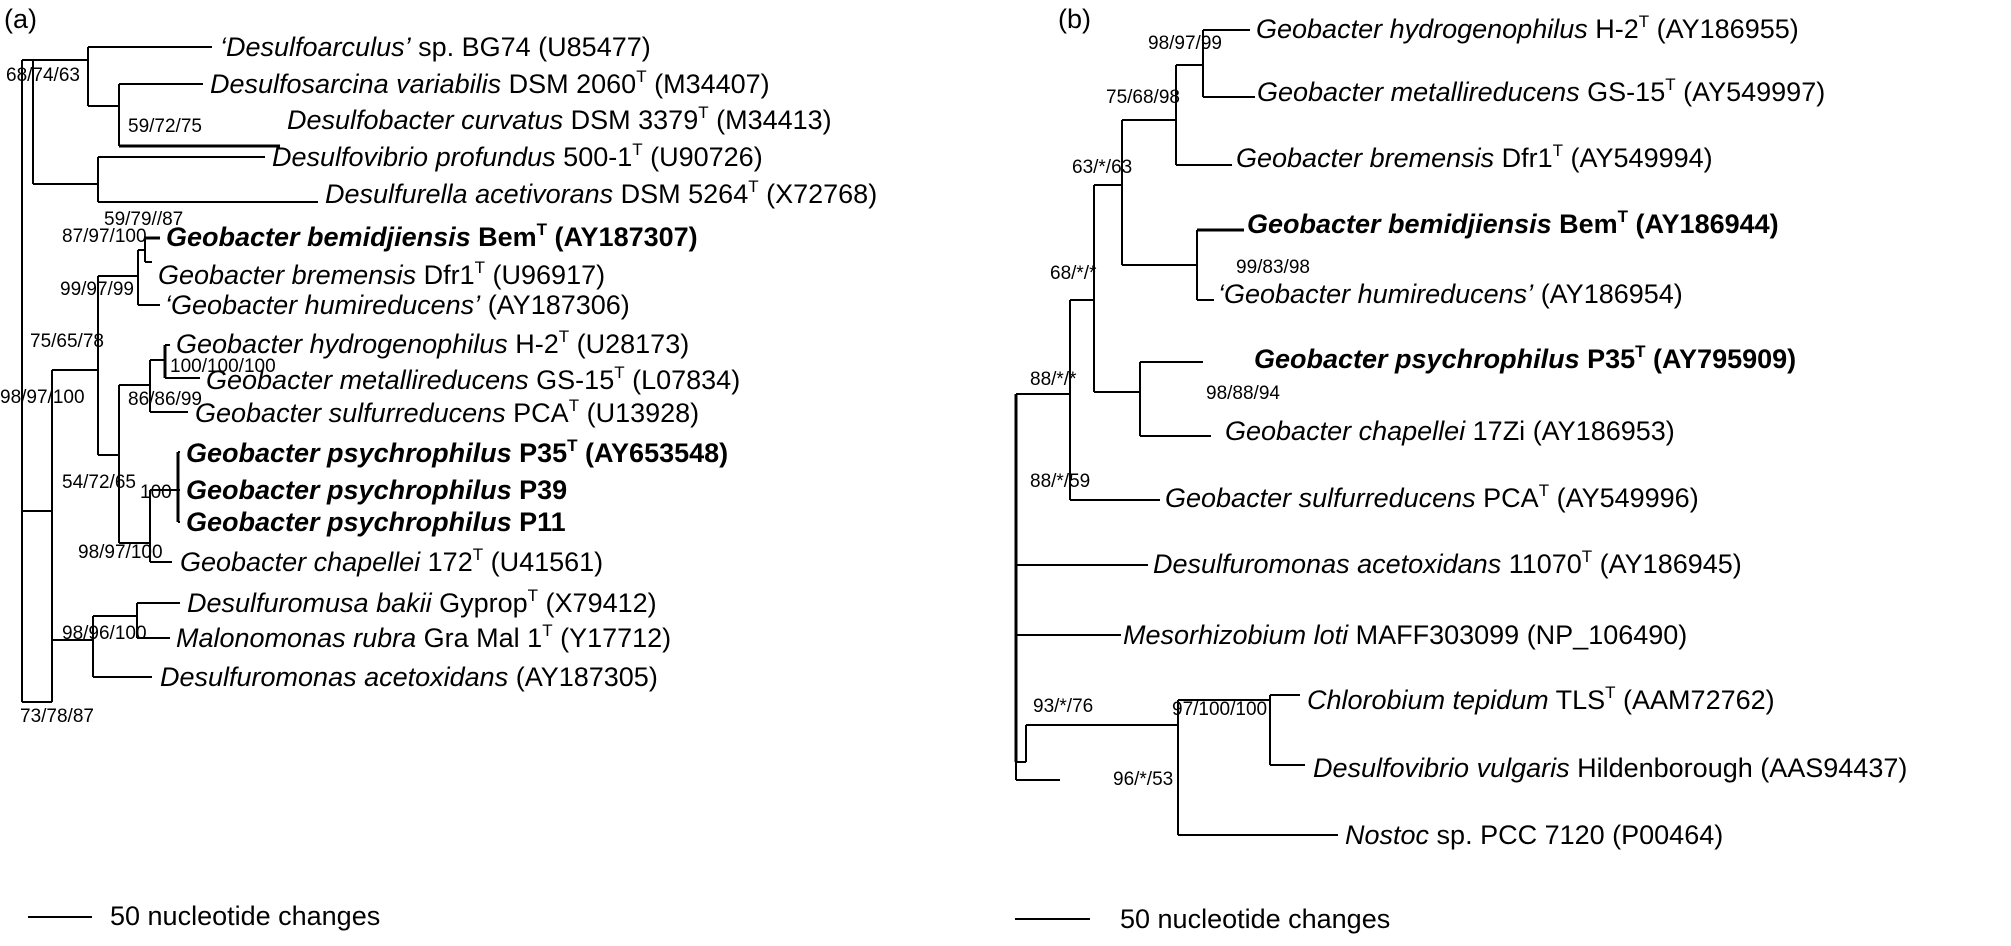 The image size is (2011, 946). Describe the element at coordinates (1541, 699) in the screenshot. I see `taxon-b-chlorobium: Chlorobium tepidum TLST (AAM72762)` at that location.